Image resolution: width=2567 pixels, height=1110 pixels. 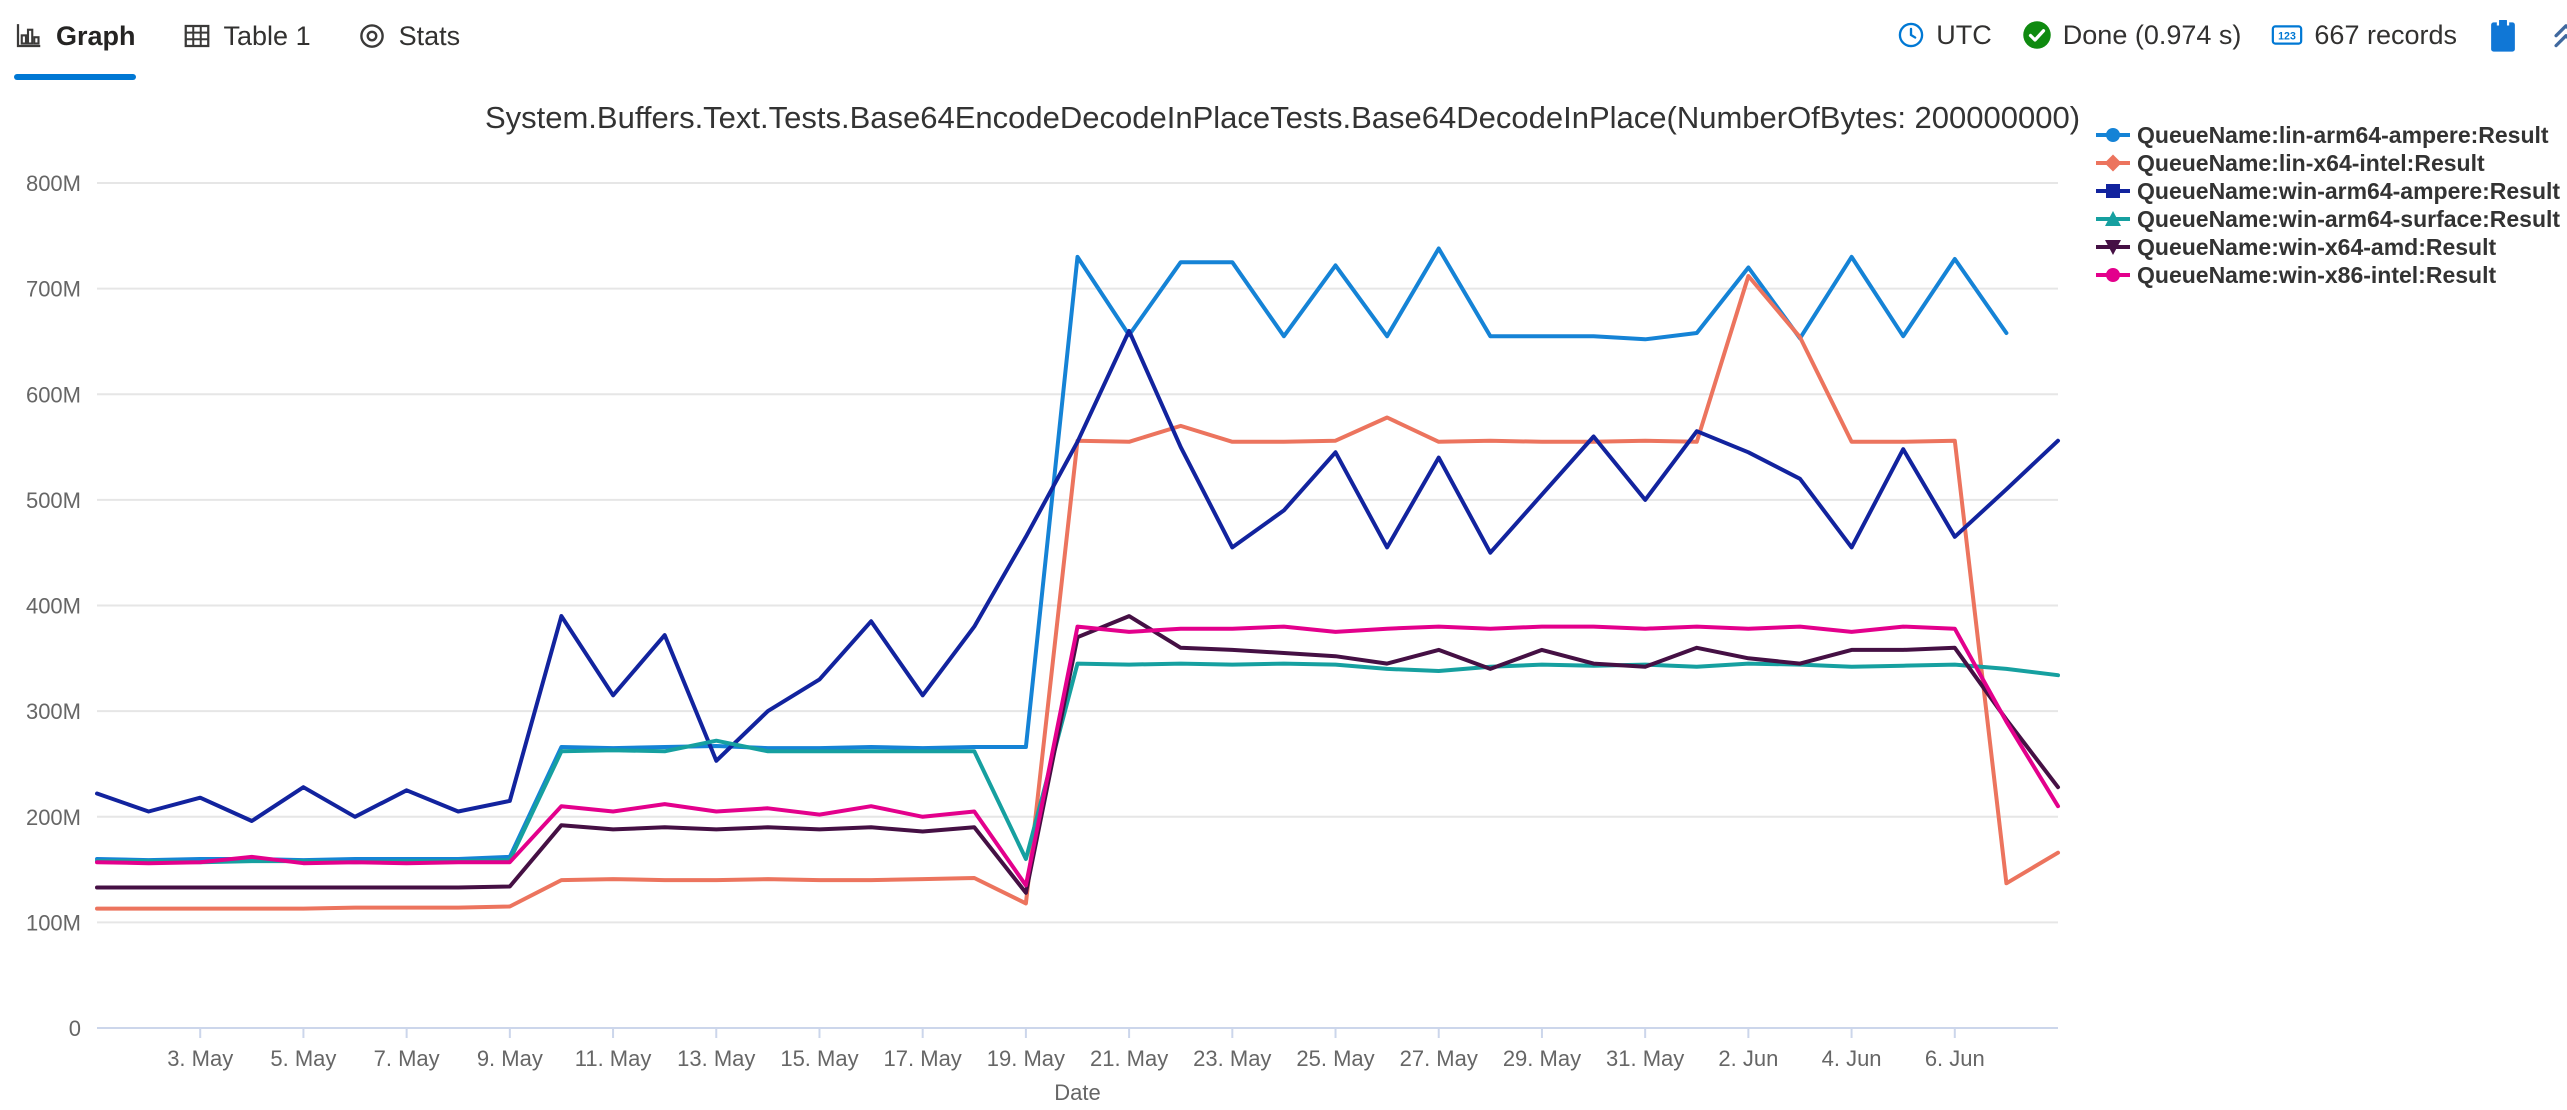 I want to click on legend-label: QueueName:lin-x64-intel:Result, so click(x=2311, y=162).